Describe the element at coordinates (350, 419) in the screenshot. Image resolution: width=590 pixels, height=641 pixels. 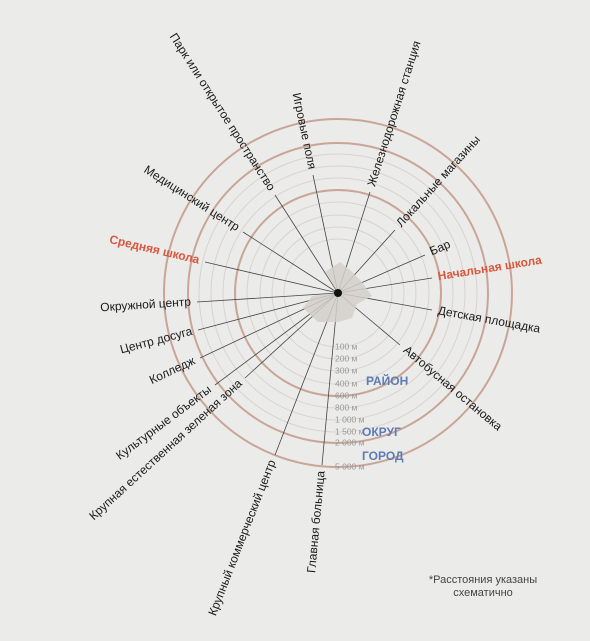
I see `scale-label: 1 000 м` at that location.